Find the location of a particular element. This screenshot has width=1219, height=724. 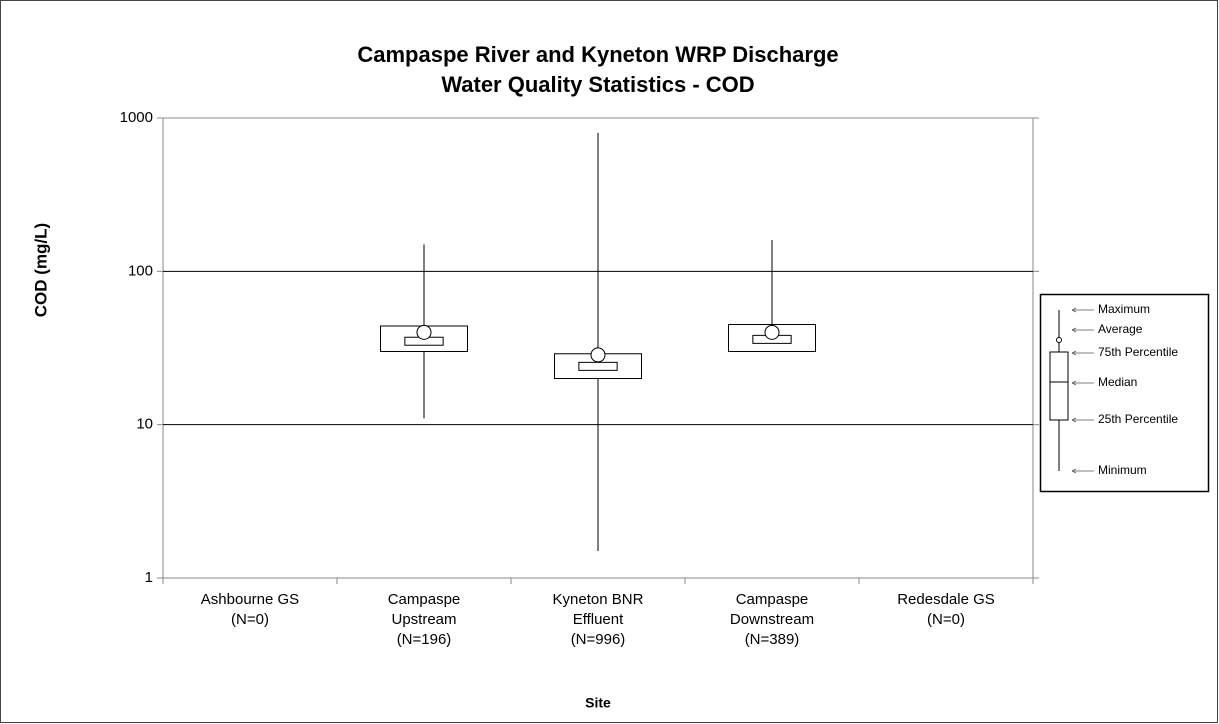

x-tick-label: Upstream is located at coordinates (423, 619).